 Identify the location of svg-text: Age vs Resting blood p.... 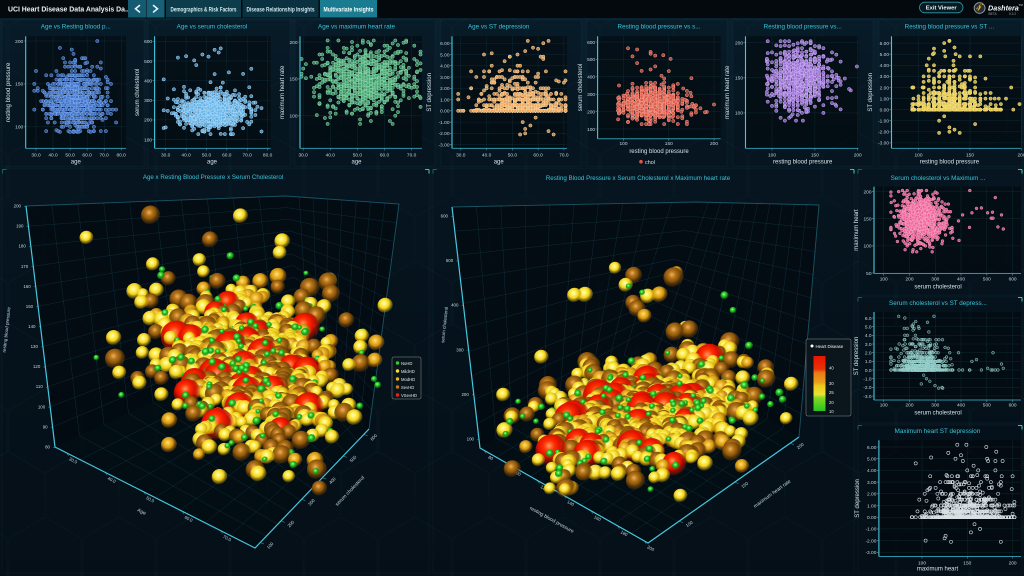
(76, 27).